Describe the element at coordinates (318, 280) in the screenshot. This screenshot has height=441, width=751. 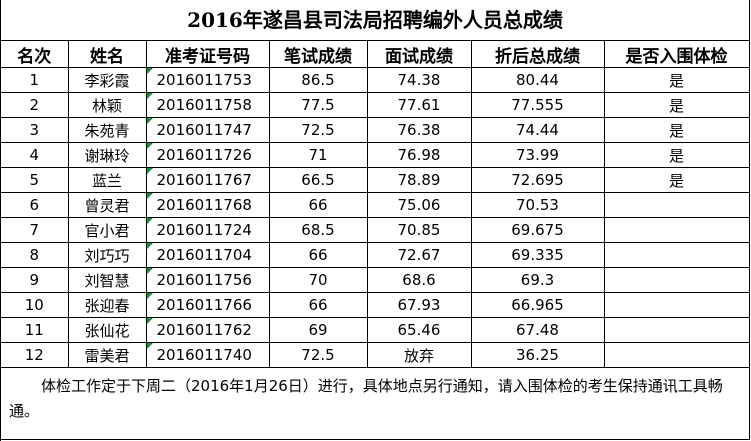
I see `table-cell: 70` at that location.